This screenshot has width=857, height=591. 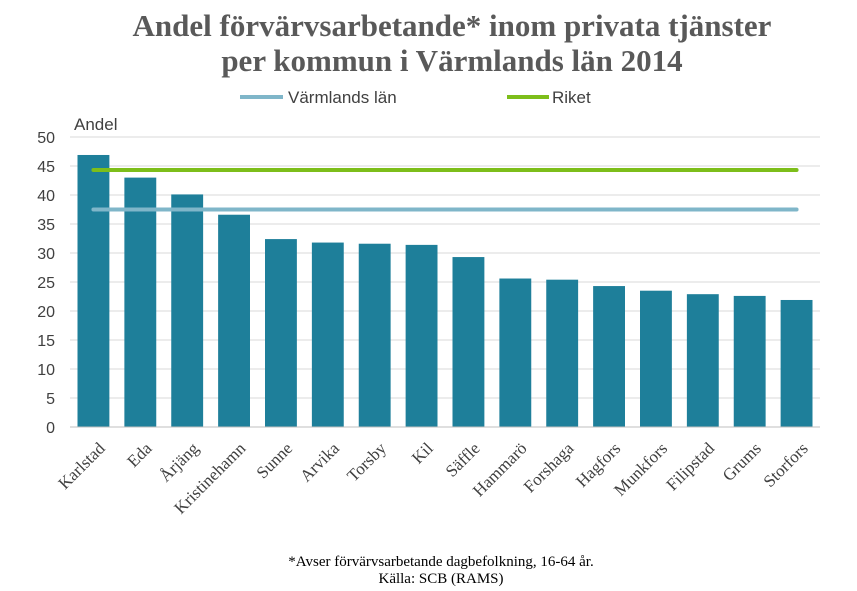 I want to click on legend-label-riket: Riket, so click(x=571, y=97).